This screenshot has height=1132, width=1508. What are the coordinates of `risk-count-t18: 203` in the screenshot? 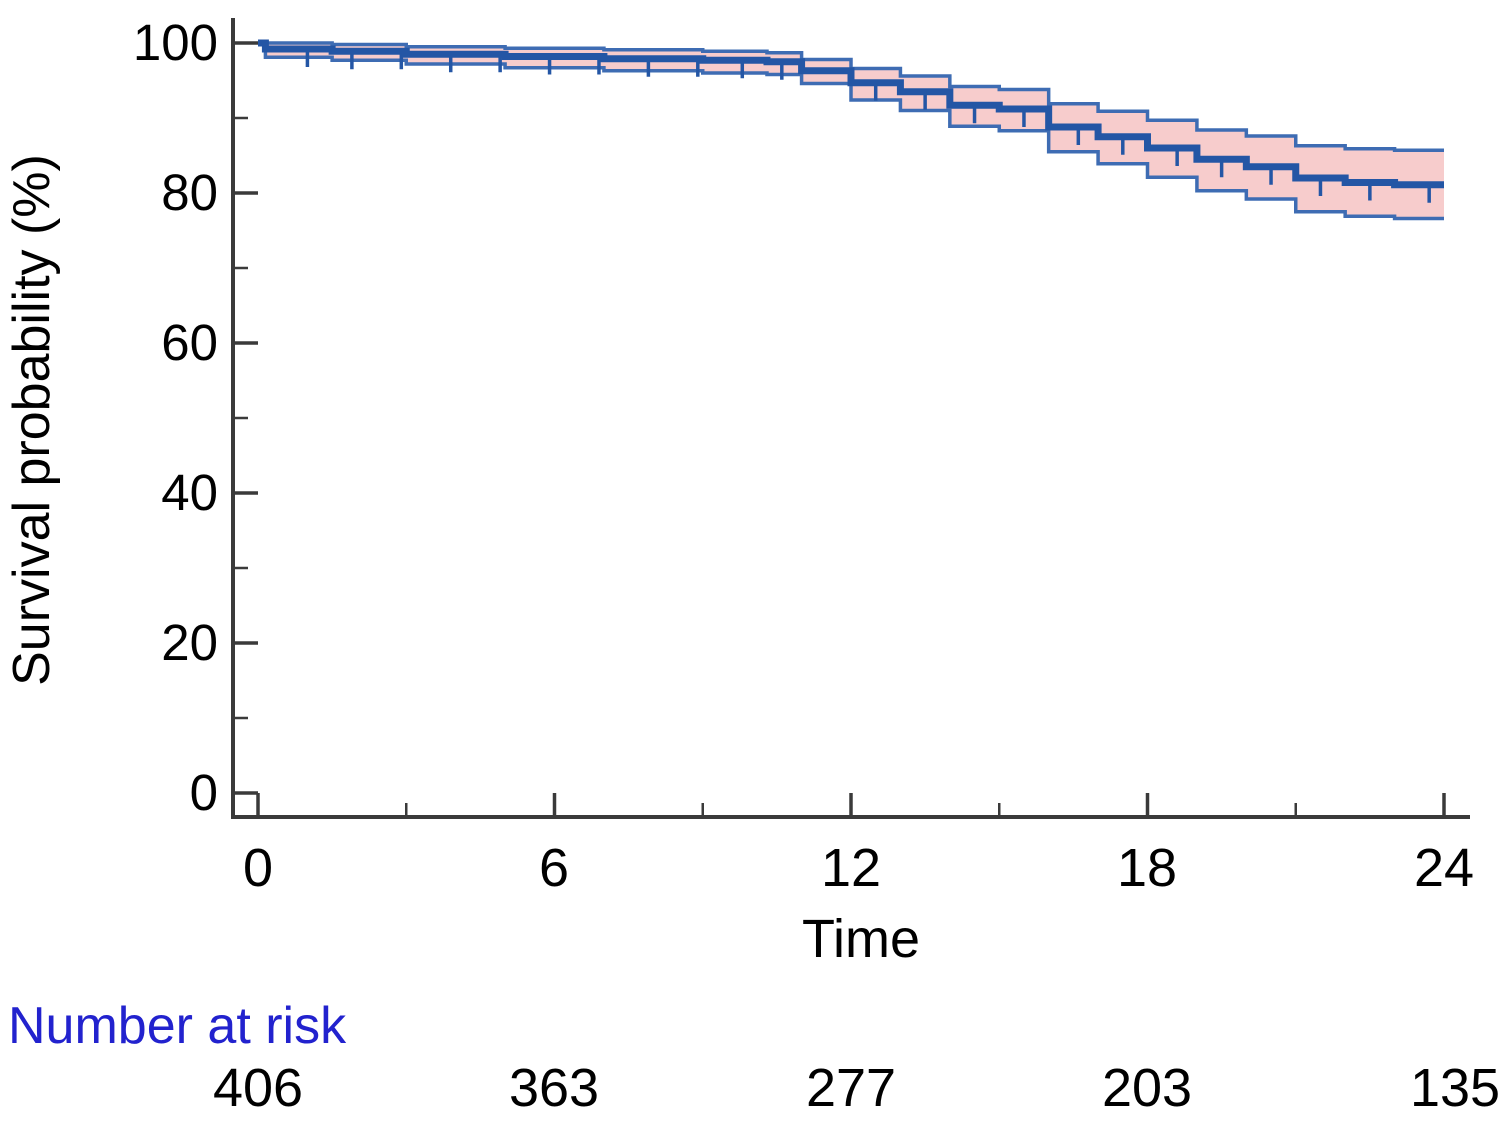 It's located at (1147, 1088).